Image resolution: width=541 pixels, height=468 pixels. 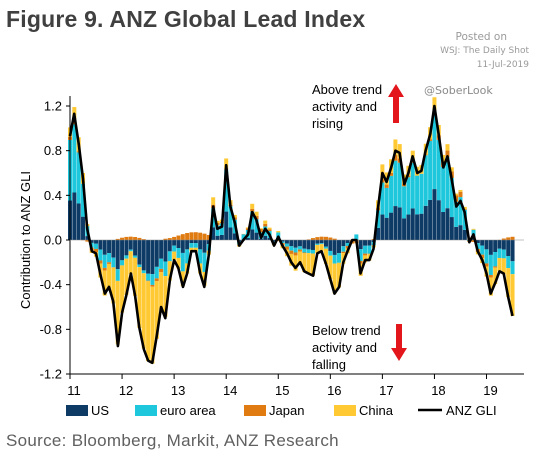 I want to click on x-tick-label: 11, so click(x=74, y=390).